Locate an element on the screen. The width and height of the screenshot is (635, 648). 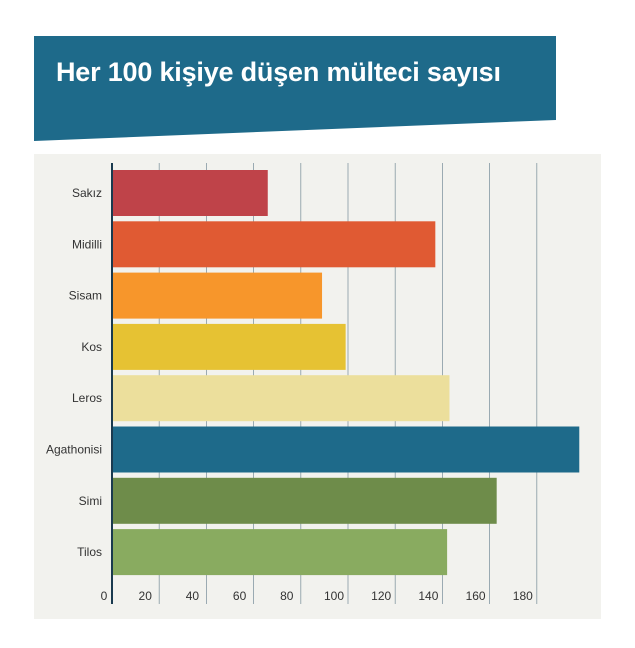
category-label: Sisam is located at coordinates (85, 296).